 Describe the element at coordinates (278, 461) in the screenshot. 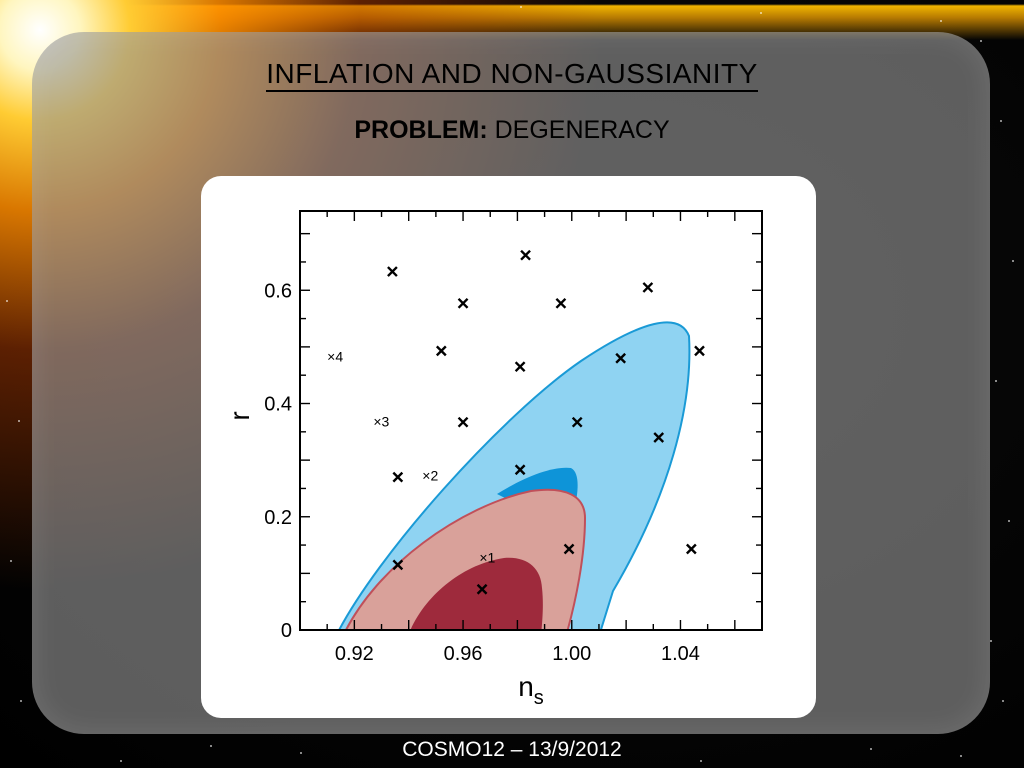

I see `y-tick-labels: 0 0.2 0.4 0.6` at that location.